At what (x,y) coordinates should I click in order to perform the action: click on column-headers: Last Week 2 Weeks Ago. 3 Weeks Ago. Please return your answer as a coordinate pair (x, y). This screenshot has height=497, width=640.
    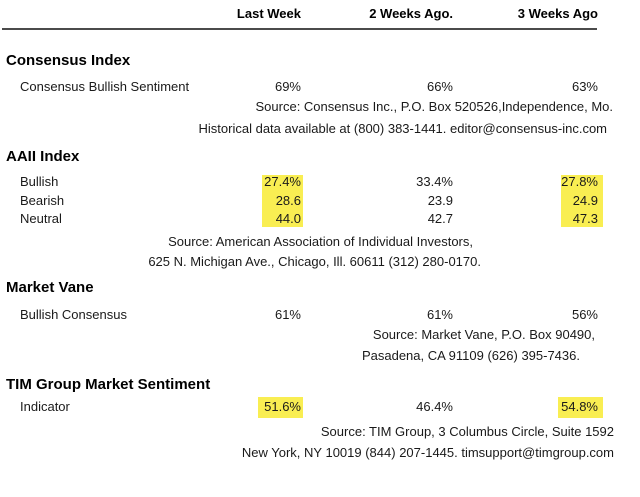
    Looking at the image, I should click on (320, 14).